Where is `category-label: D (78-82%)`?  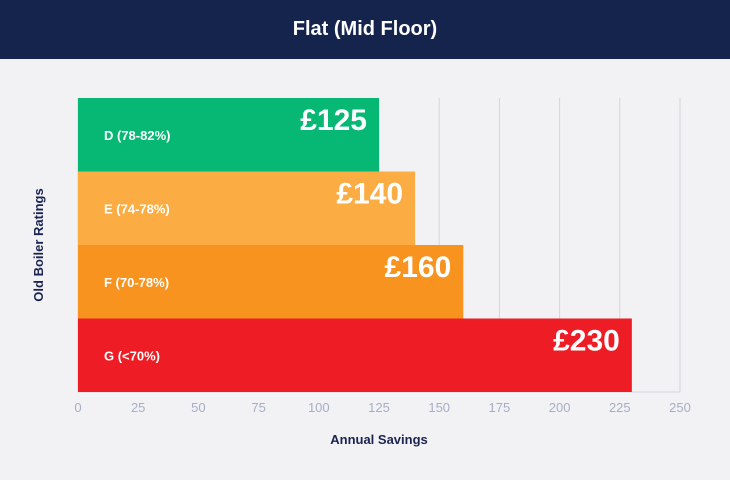
category-label: D (78-82%) is located at coordinates (137, 135).